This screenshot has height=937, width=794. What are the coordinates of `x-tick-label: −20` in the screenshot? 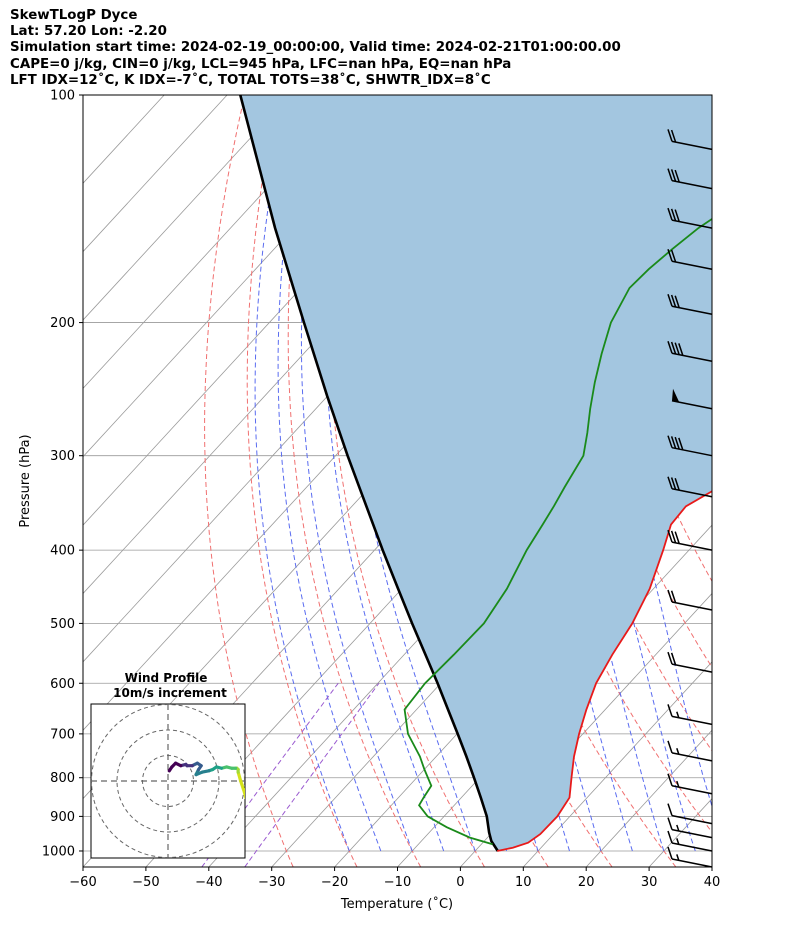 It's located at (334, 882).